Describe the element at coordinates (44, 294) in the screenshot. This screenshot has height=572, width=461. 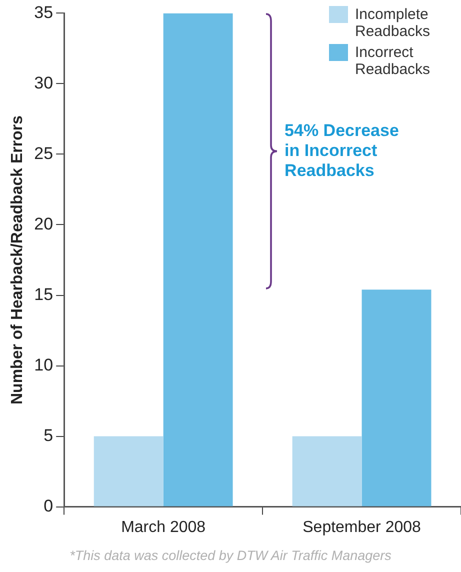
I see `y-tick-label: 15` at that location.